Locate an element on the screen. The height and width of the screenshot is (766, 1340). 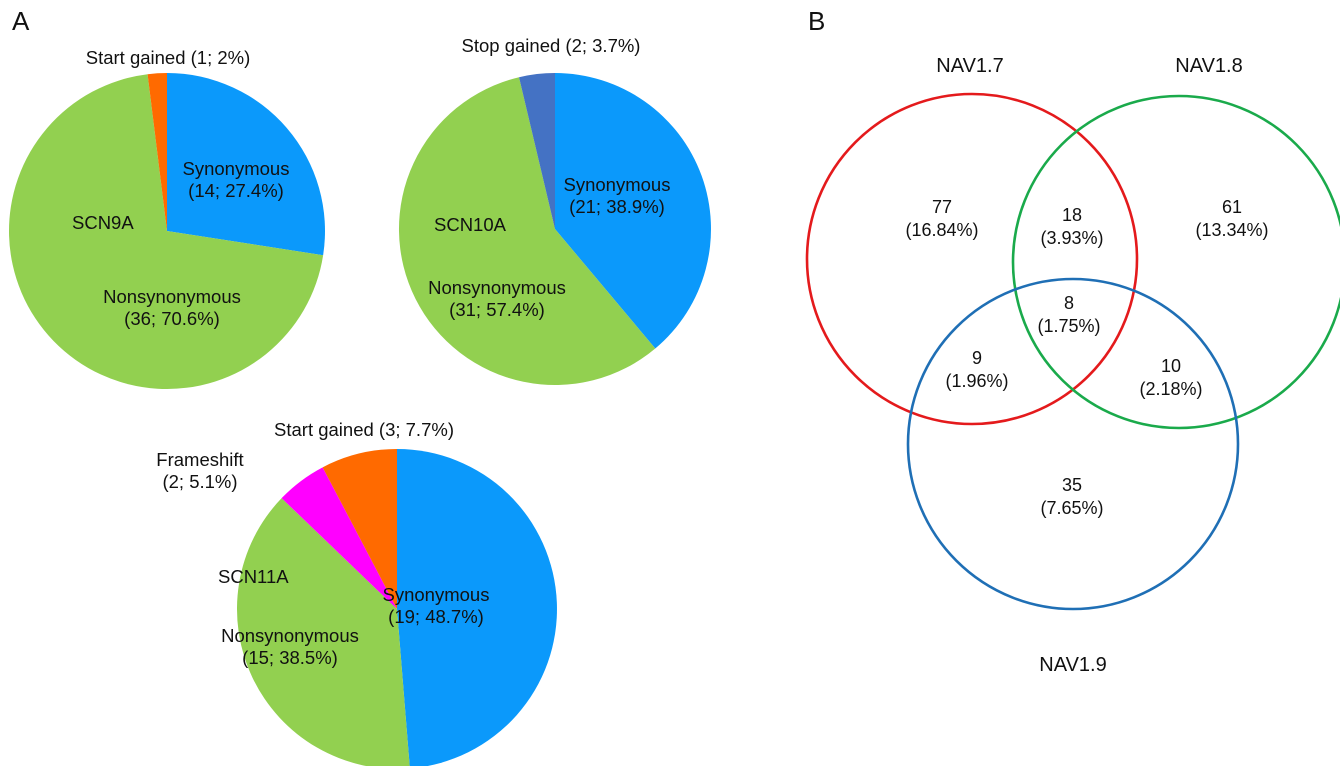
venn-region-count: 10 is located at coordinates (1171, 366).